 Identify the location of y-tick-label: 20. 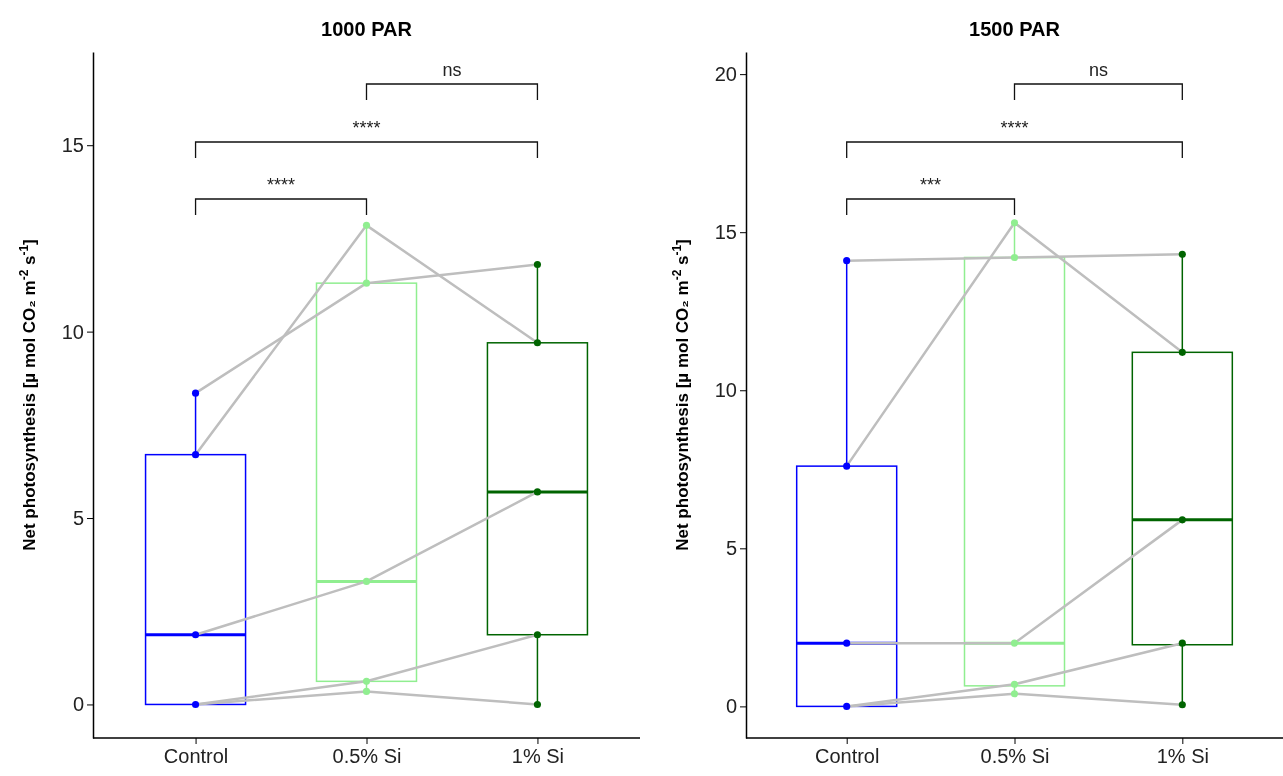
(725, 74).